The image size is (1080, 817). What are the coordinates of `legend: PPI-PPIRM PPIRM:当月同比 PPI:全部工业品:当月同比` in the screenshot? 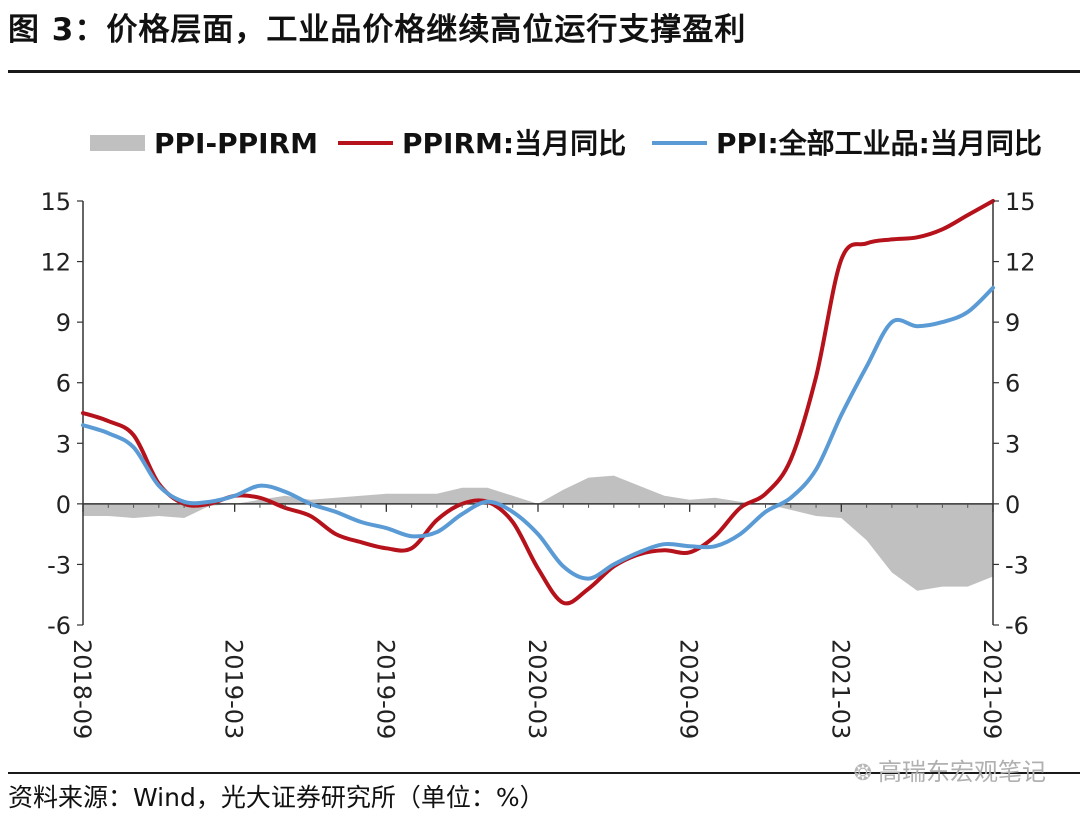 It's located at (566, 143).